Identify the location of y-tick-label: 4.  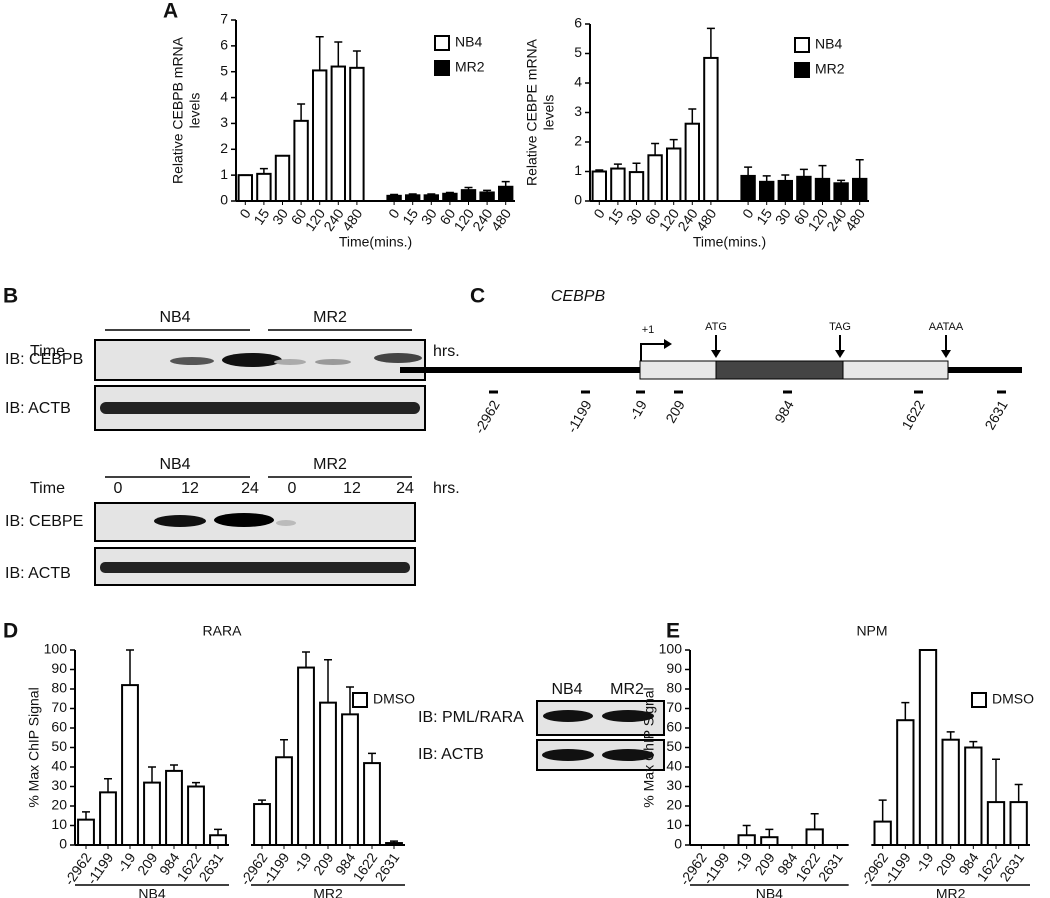
(224, 96).